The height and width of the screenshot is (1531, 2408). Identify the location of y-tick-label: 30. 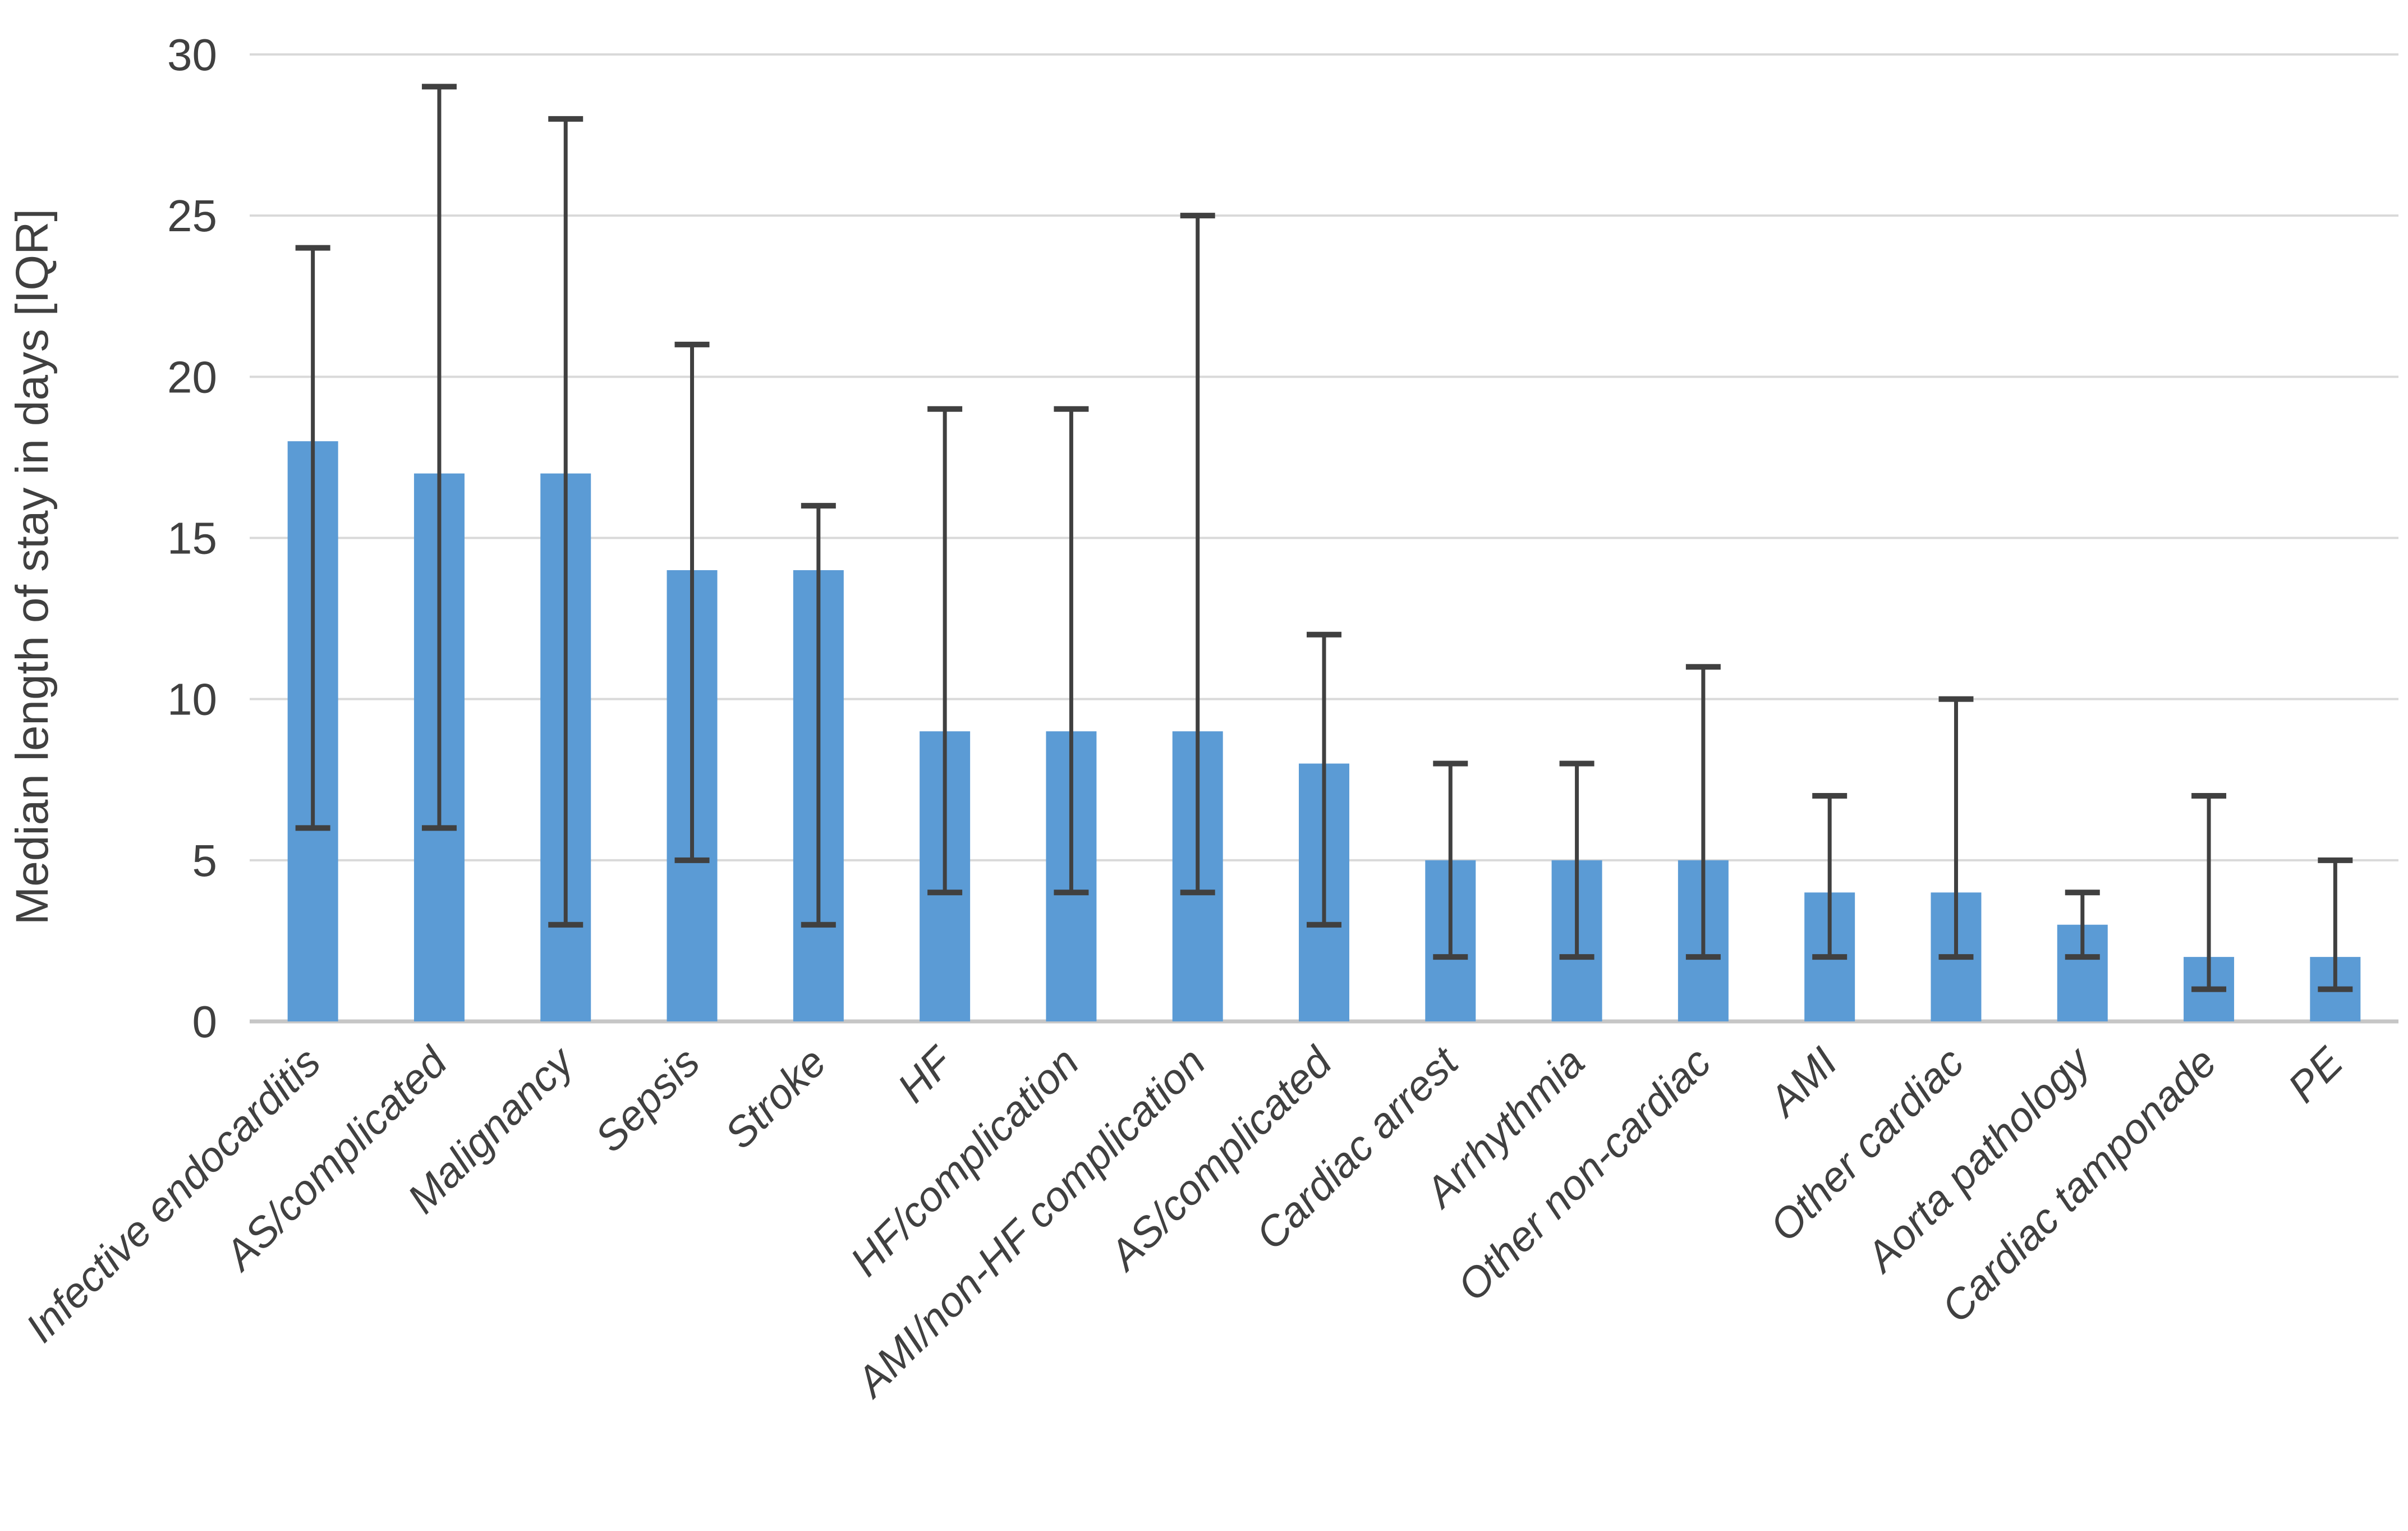
(192, 55).